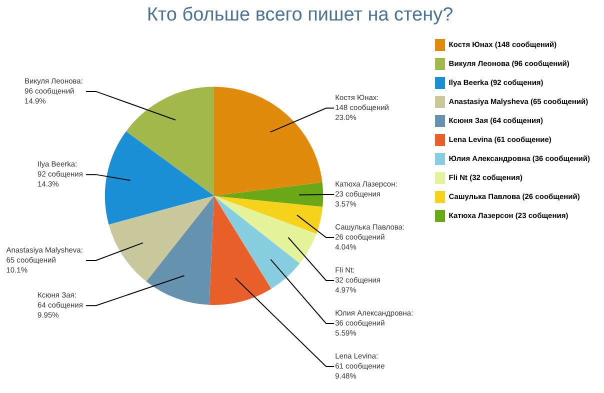 The width and height of the screenshot is (604, 393). I want to click on chart-title: Кто больше всего пишет на стену?, so click(300, 15).